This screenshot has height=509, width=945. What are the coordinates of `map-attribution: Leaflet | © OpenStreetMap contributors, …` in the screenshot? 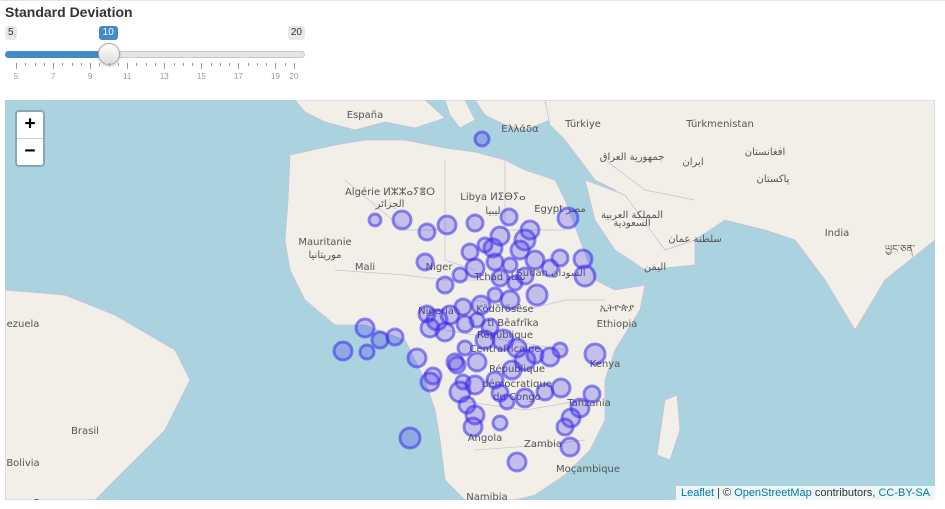 It's located at (805, 493).